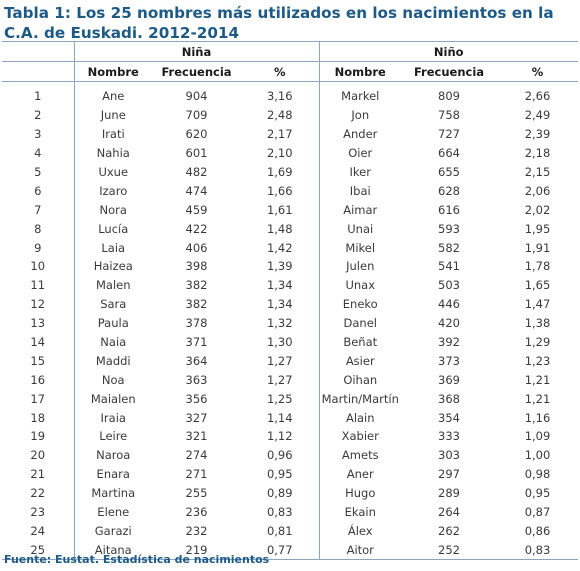 The image size is (580, 571). What do you see at coordinates (38, 474) in the screenshot?
I see `rank-cell: 21` at bounding box center [38, 474].